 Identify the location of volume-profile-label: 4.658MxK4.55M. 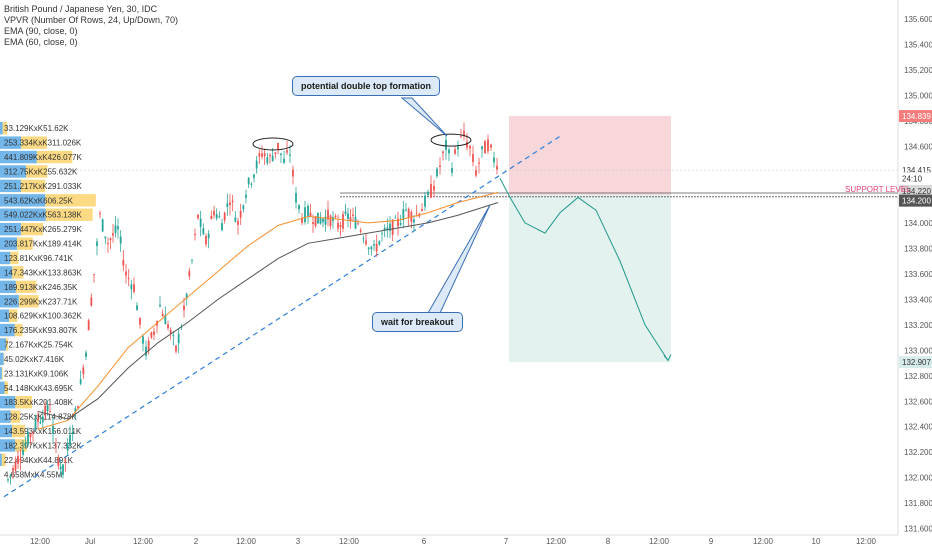
(33, 474).